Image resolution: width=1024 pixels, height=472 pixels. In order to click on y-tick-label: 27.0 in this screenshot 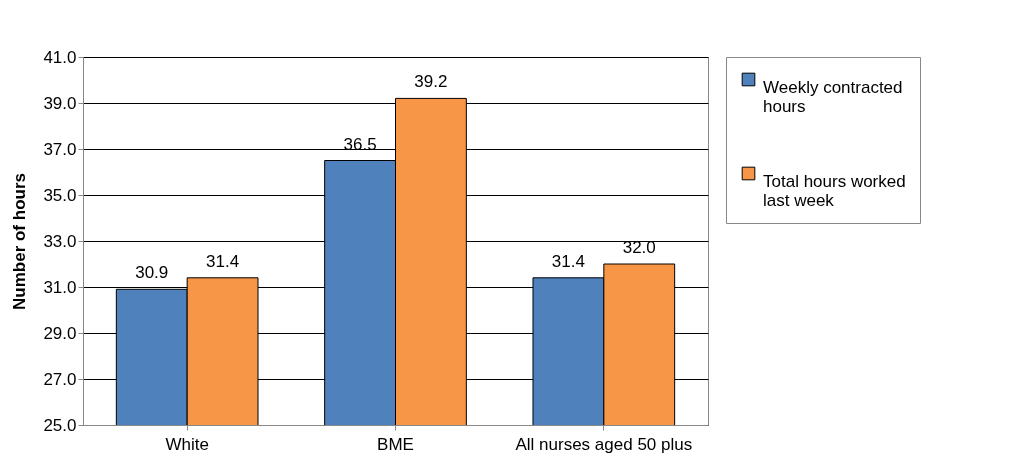, I will do `click(60, 379)`.